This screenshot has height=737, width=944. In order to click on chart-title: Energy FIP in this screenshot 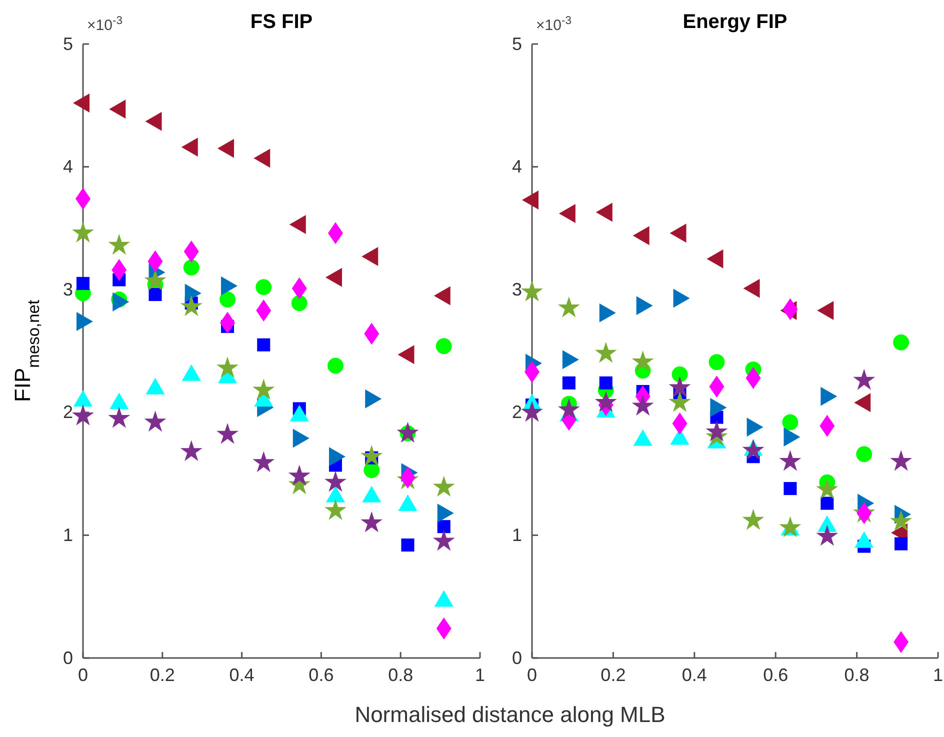, I will do `click(735, 22)`.